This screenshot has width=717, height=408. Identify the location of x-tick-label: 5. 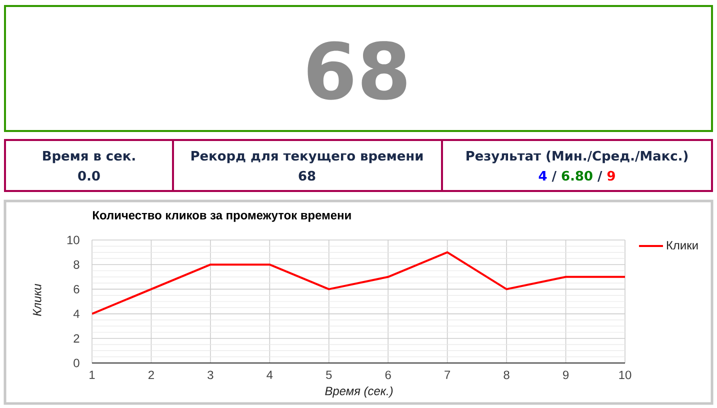
(329, 375).